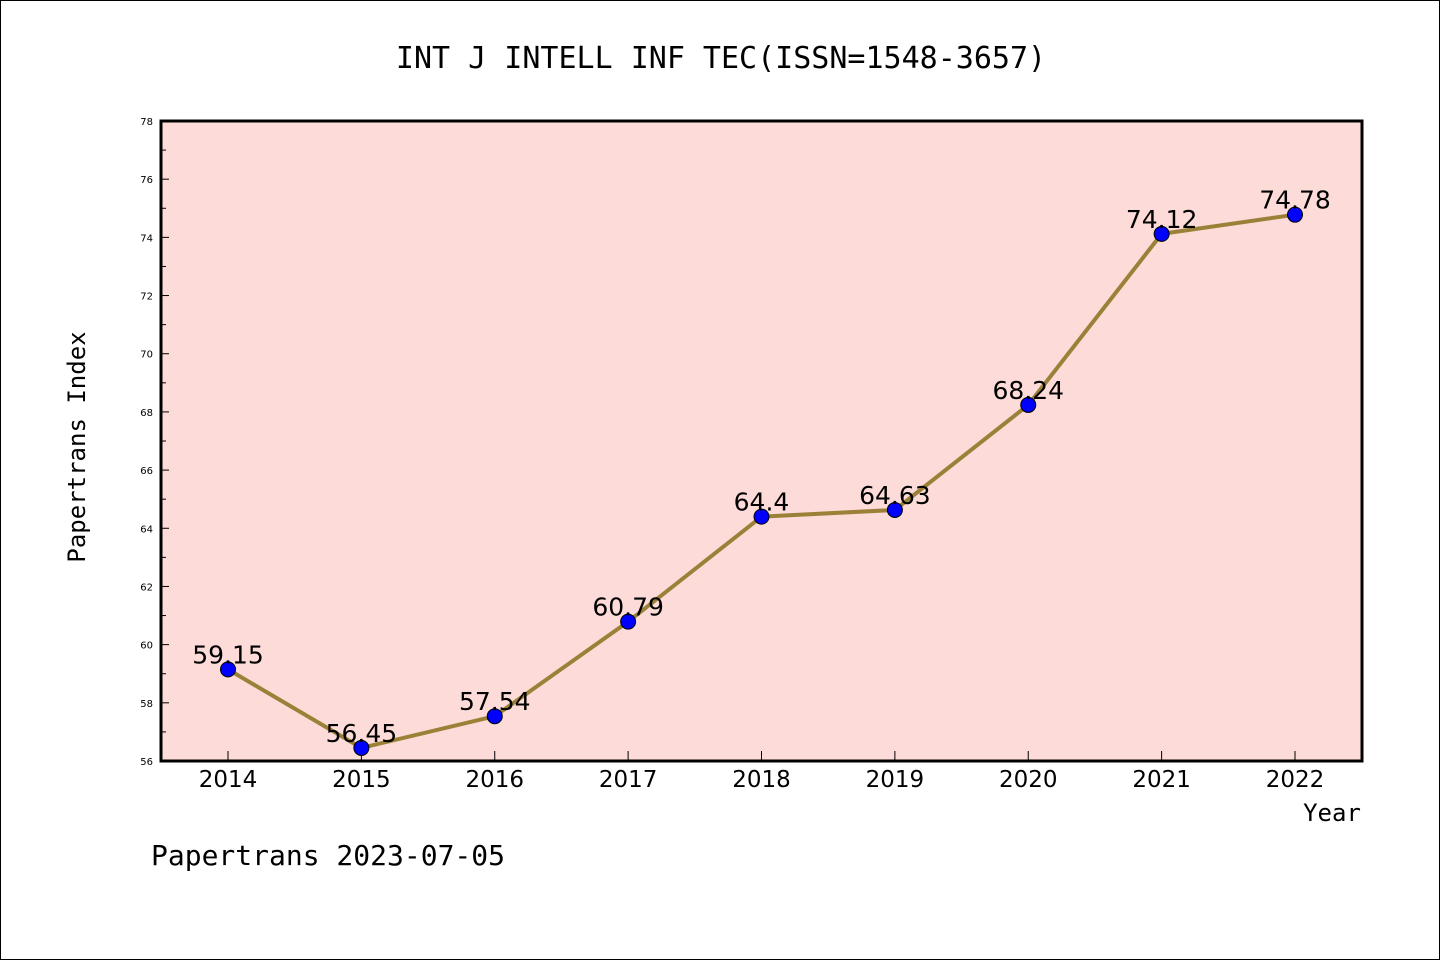  Describe the element at coordinates (146, 180) in the screenshot. I see `y-tick-label: 76` at that location.